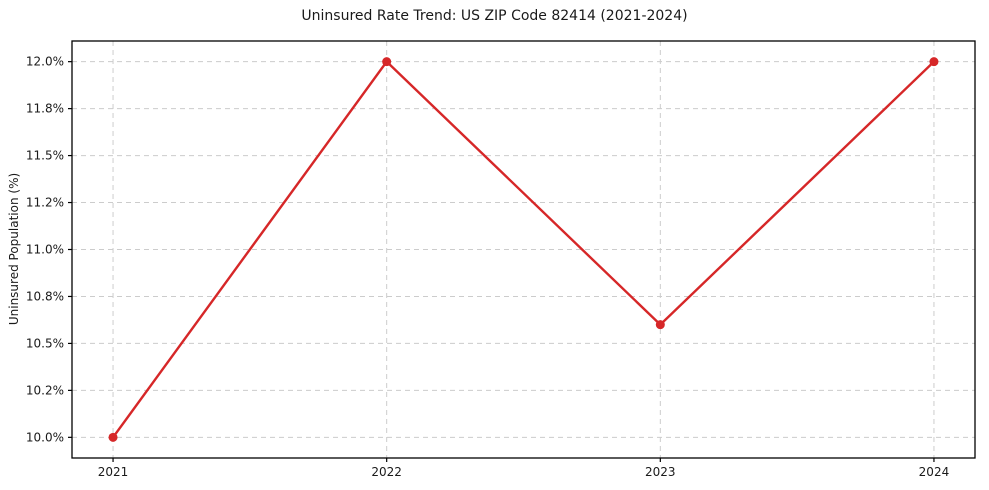 Image resolution: width=989 pixels, height=490 pixels. What do you see at coordinates (45, 250) in the screenshot?
I see `y-tick-label: 11.0%` at bounding box center [45, 250].